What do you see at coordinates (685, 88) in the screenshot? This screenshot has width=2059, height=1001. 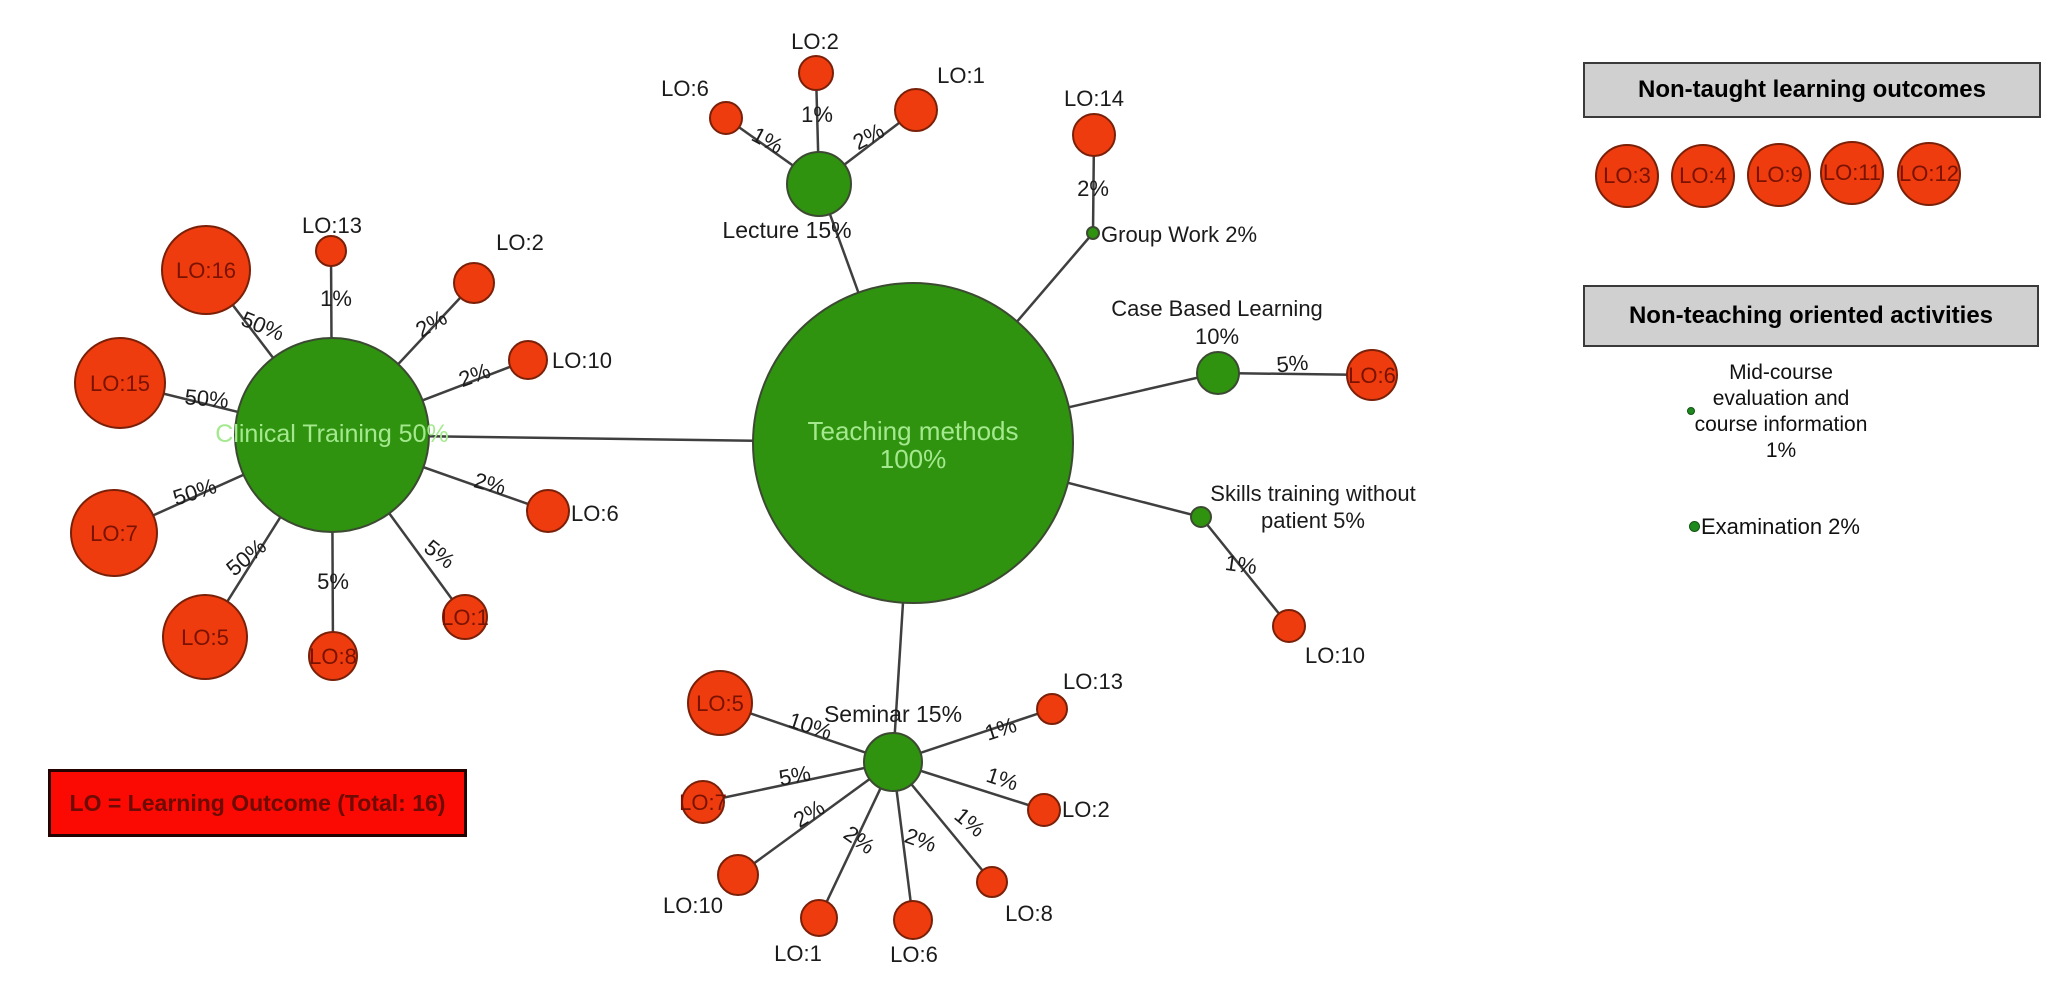 I see `node-label-l_lo6: LO:6` at bounding box center [685, 88].